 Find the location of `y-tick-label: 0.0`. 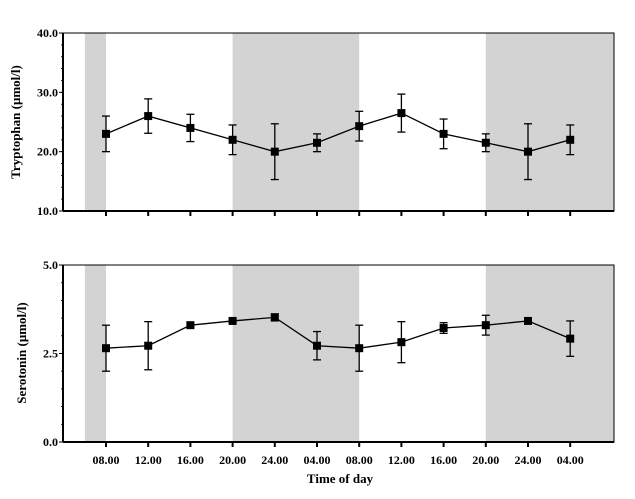

y-tick-label: 0.0 is located at coordinates (50, 442).